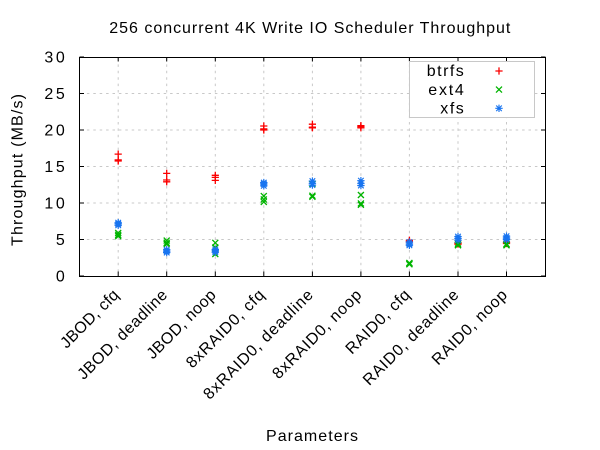 The width and height of the screenshot is (600, 450). Describe the element at coordinates (60, 277) in the screenshot. I see `svg-text: 0` at that location.